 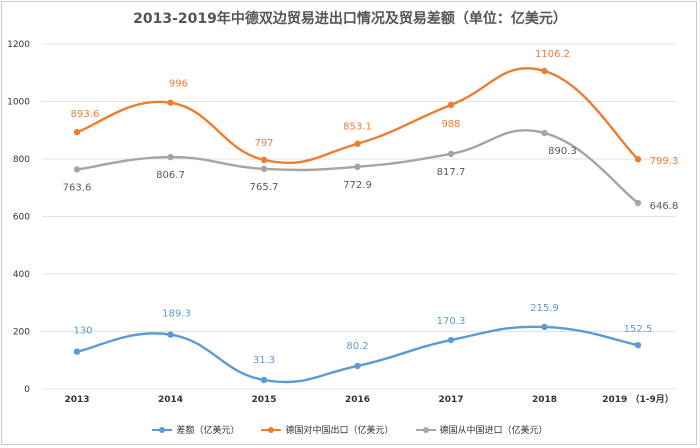 I want to click on legend-label: 德国从中国进口（亿美元）, so click(x=493, y=431).